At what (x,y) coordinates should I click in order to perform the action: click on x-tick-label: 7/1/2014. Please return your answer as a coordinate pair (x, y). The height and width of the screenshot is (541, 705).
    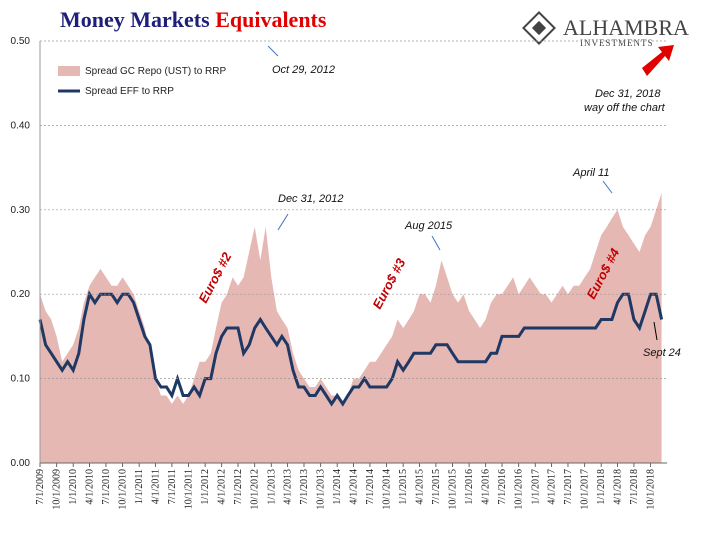
    Looking at the image, I should click on (370, 487).